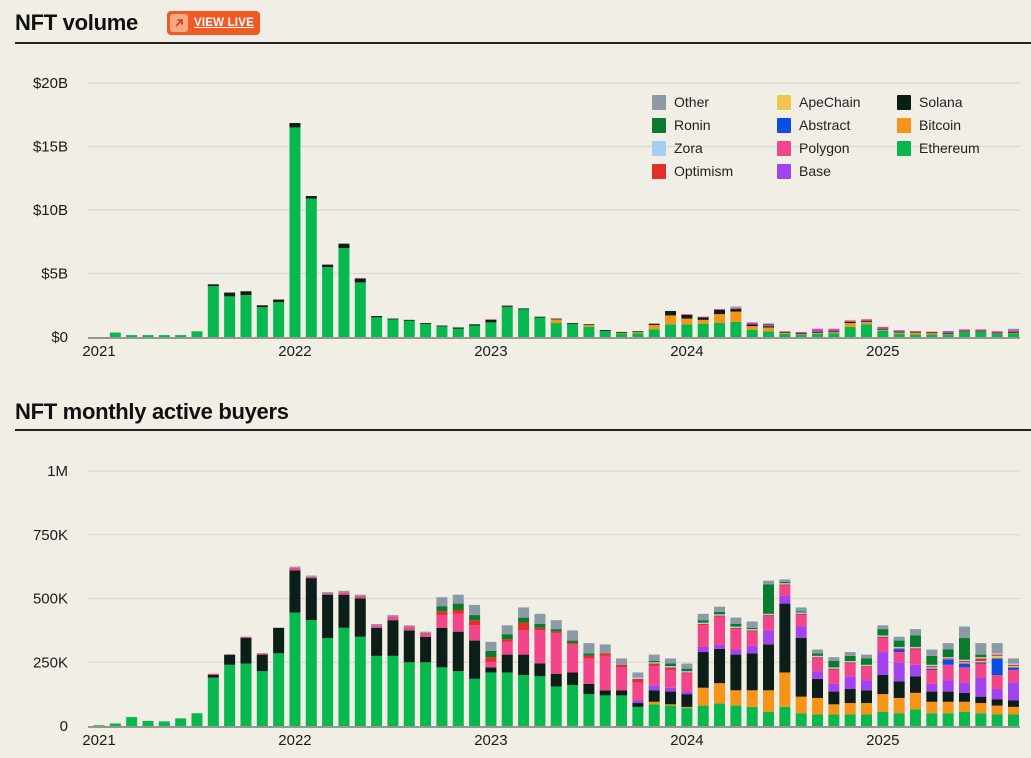  I want to click on legend-label: Zora, so click(688, 148).